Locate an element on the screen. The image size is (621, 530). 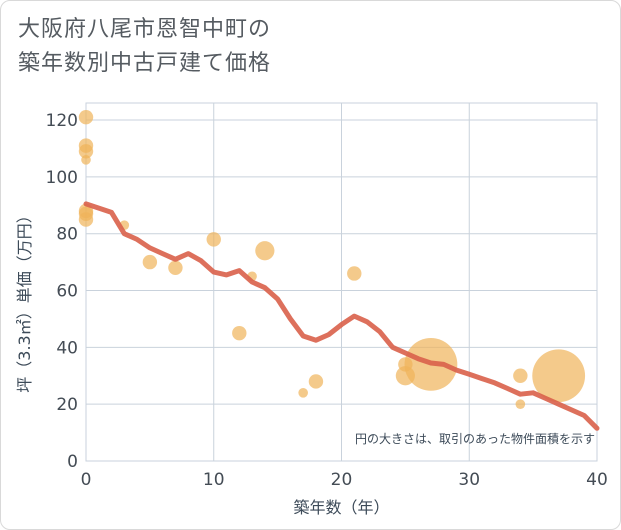
y-tick-label: 0 is located at coordinates (72, 462).